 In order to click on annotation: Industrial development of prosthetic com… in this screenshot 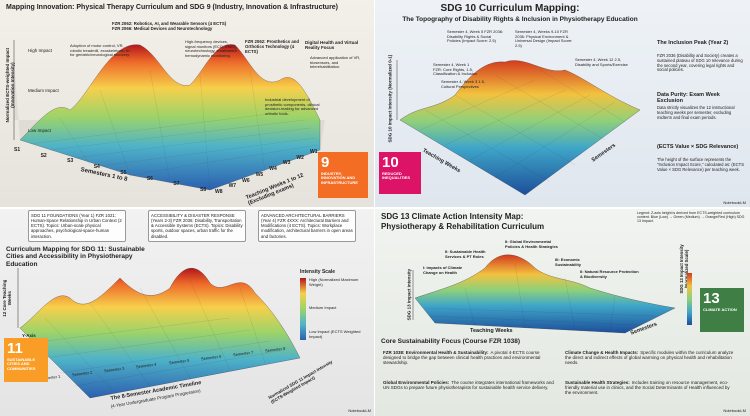, I will do `click(292, 106)`.